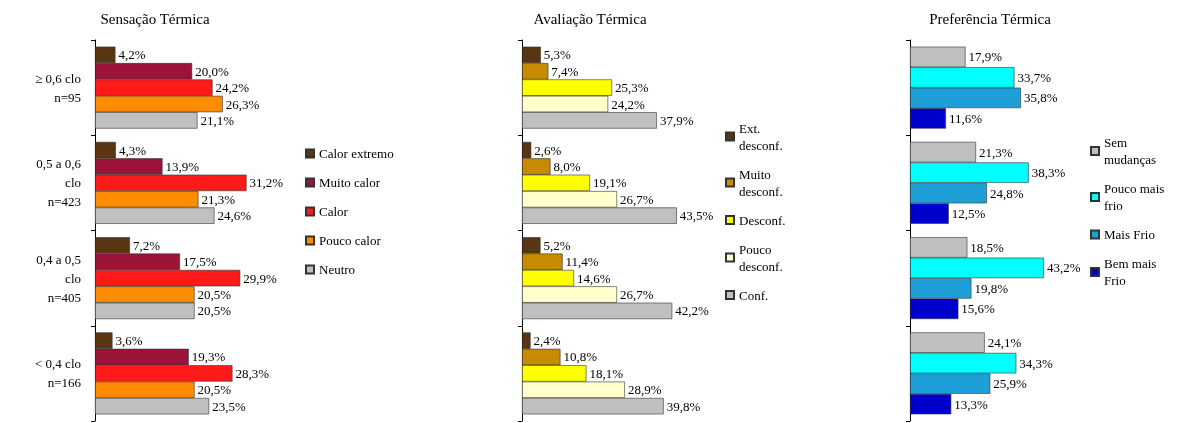 This screenshot has width=1195, height=423. Describe the element at coordinates (676, 120) in the screenshot. I see `data-label: 37,9%` at that location.